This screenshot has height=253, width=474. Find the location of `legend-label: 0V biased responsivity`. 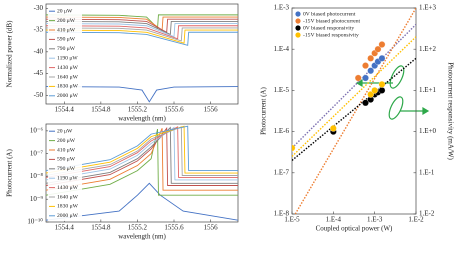

legend-label: 0V biased responsivity is located at coordinates (328, 28).